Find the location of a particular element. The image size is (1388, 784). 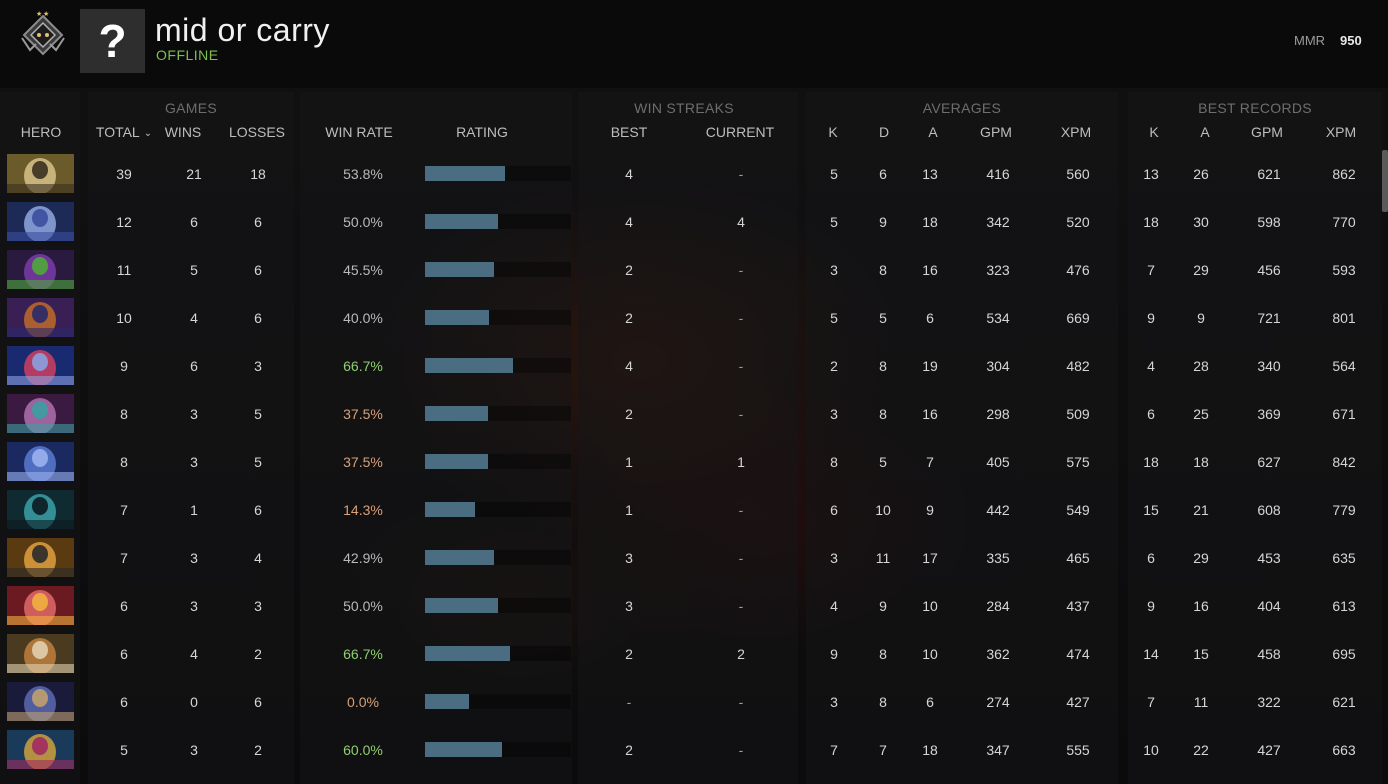

cell-best-assists: 30 is located at coordinates (1201, 222).